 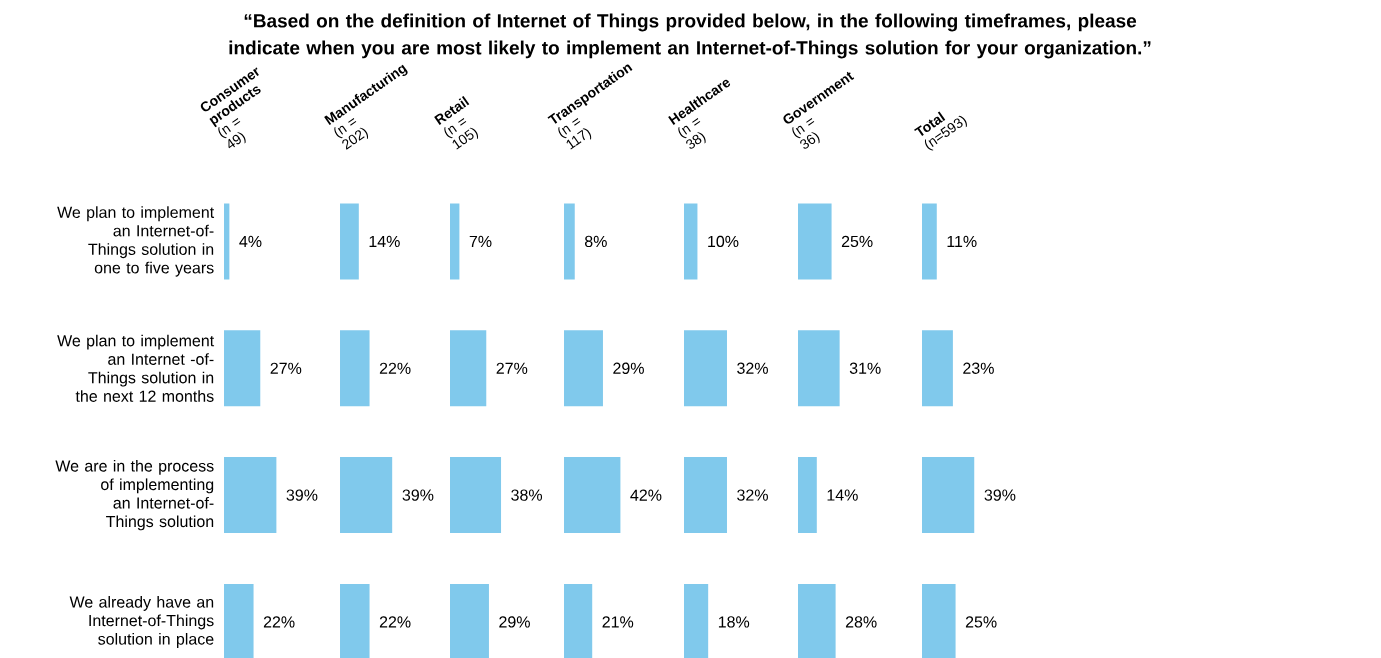 What do you see at coordinates (865, 368) in the screenshot?
I see `data-label: 31%` at bounding box center [865, 368].